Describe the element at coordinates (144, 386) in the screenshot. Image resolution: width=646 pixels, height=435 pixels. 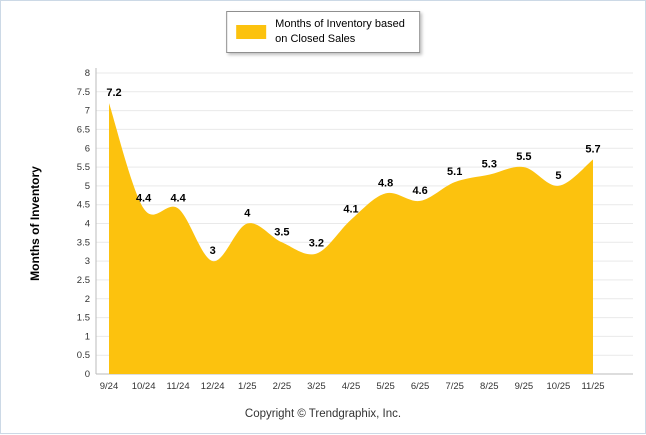
I see `x-tick-label: 10/24` at that location.